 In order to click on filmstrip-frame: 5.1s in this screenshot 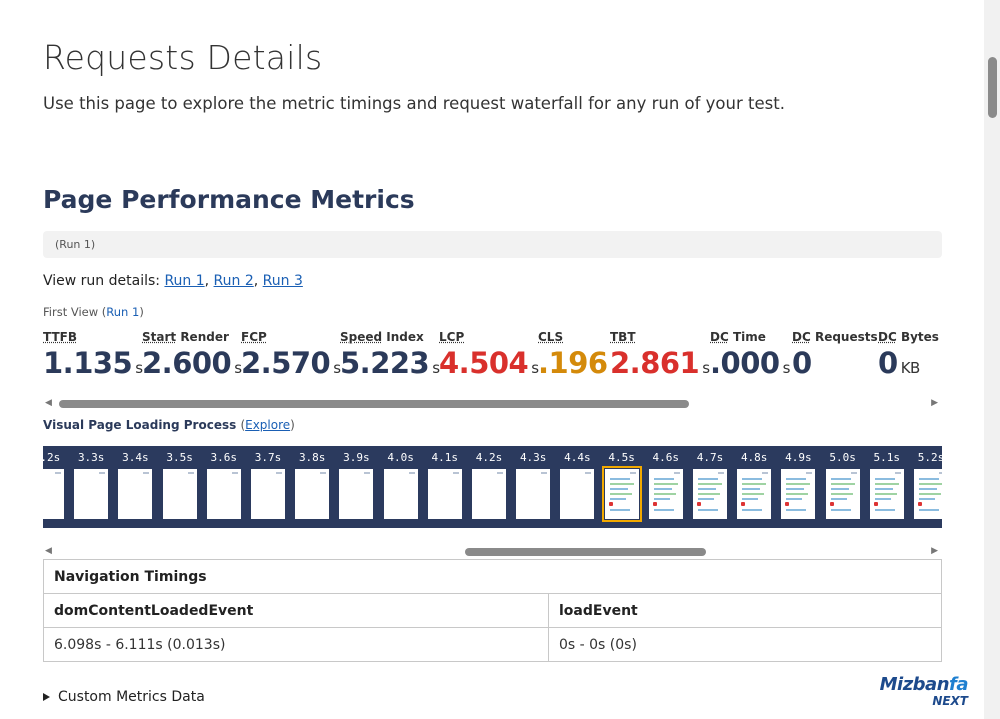, I will do `click(887, 487)`.